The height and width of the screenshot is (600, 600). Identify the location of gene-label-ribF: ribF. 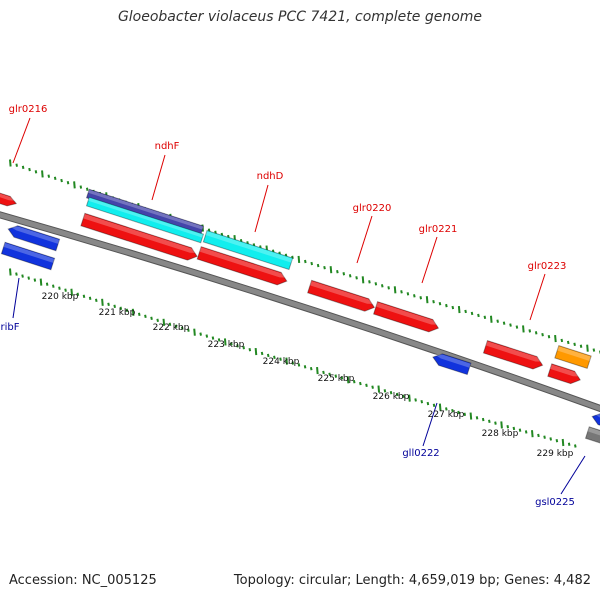
(10, 327).